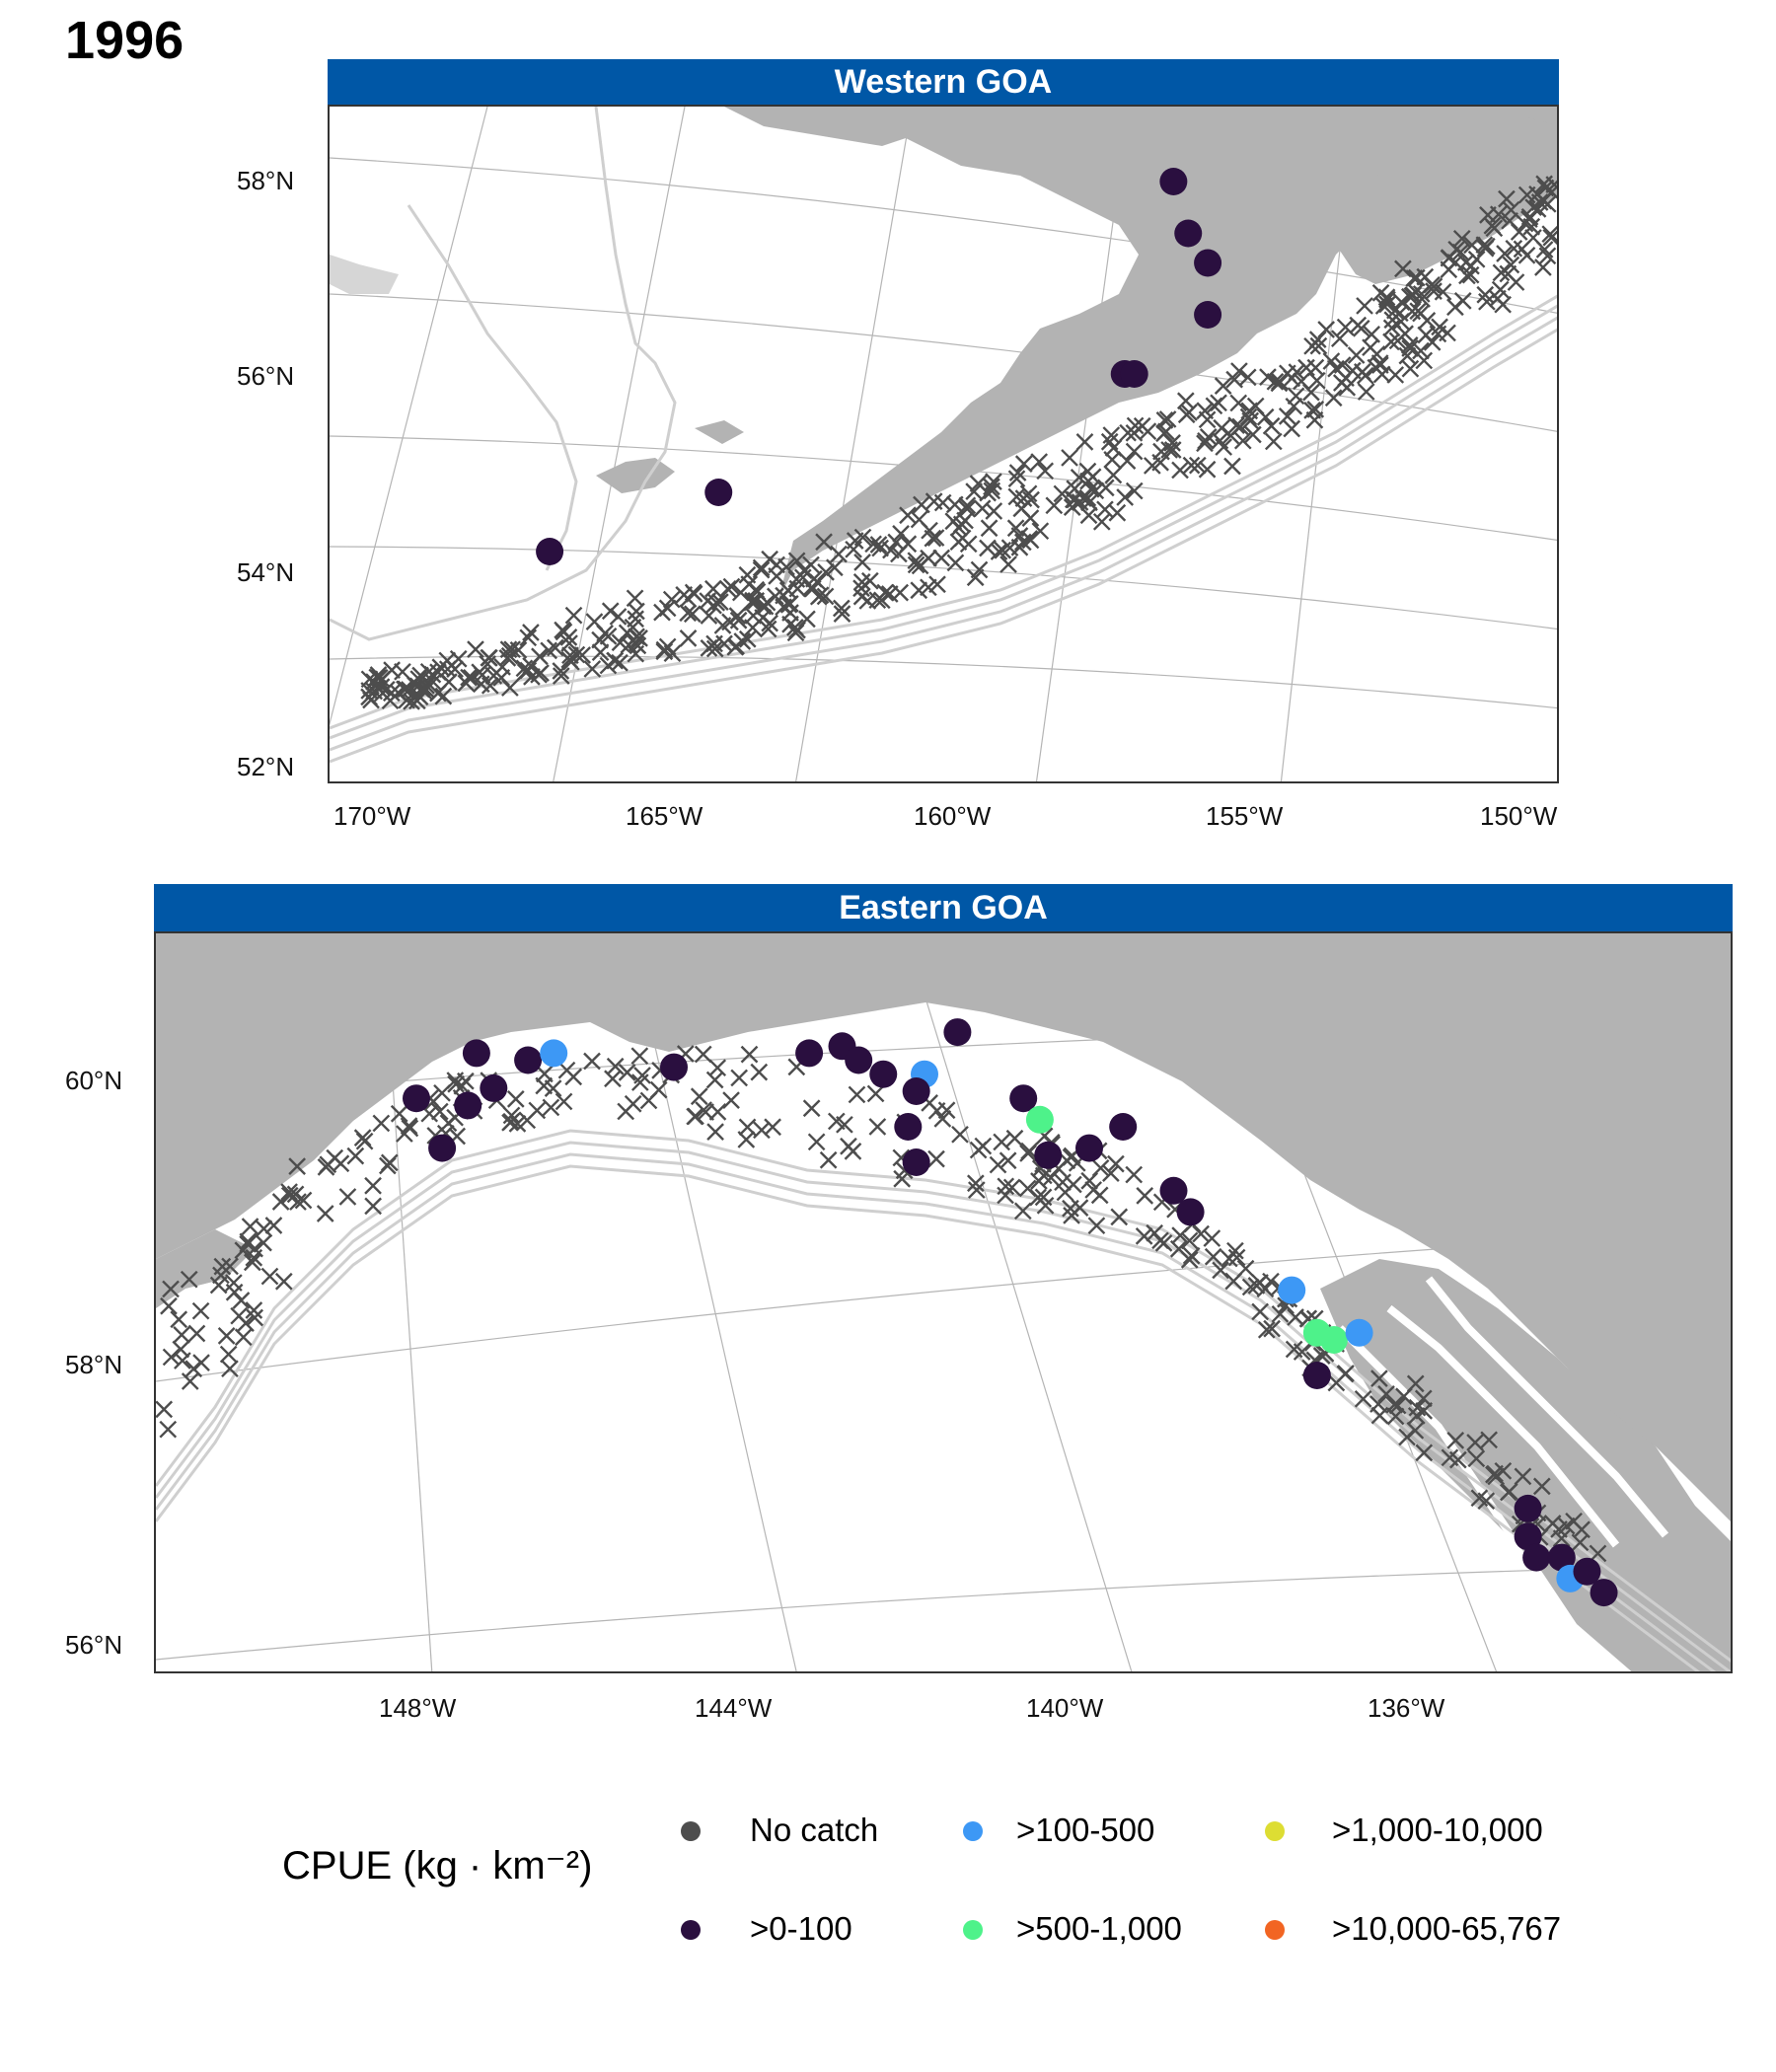  Describe the element at coordinates (1447, 1929) in the screenshot. I see `legend-label-10000-65767: >10,000-65,767` at that location.